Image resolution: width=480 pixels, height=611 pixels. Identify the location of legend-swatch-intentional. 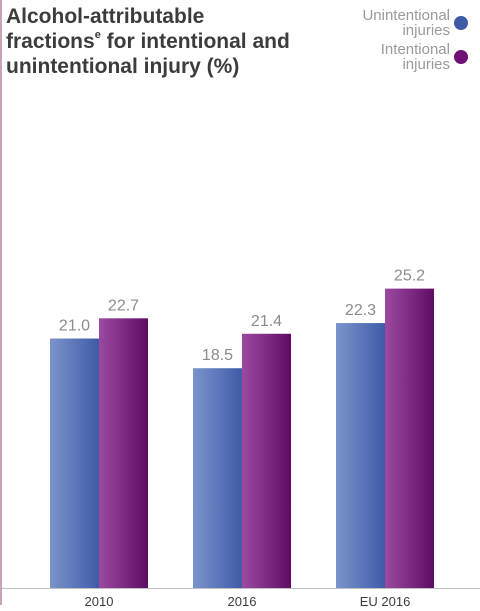
(461, 57).